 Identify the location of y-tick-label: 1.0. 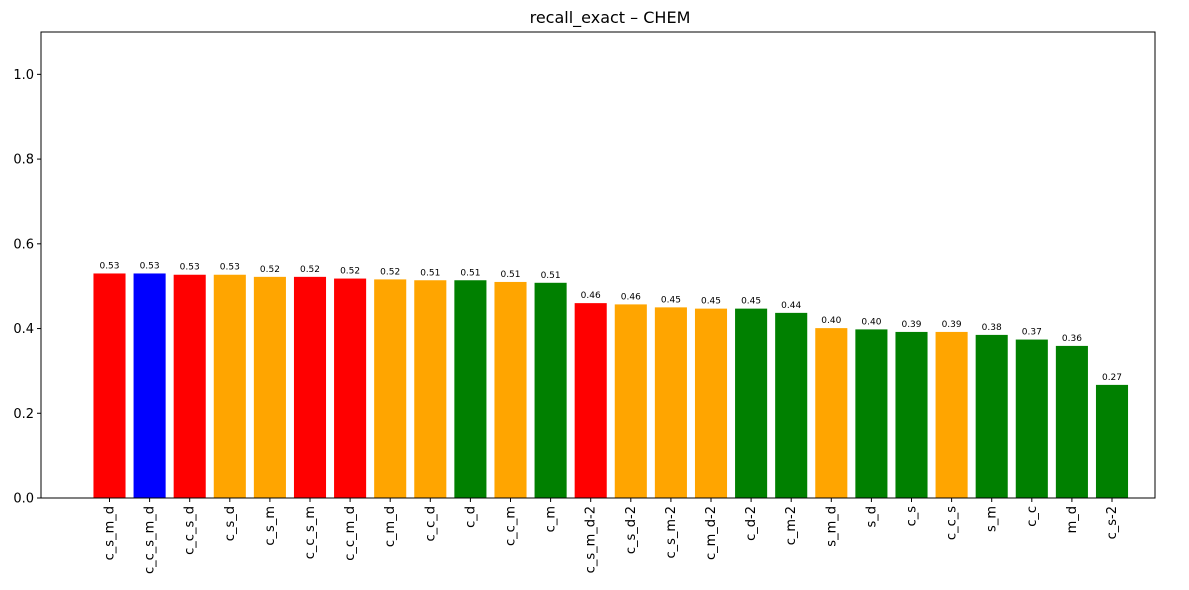
(23, 75).